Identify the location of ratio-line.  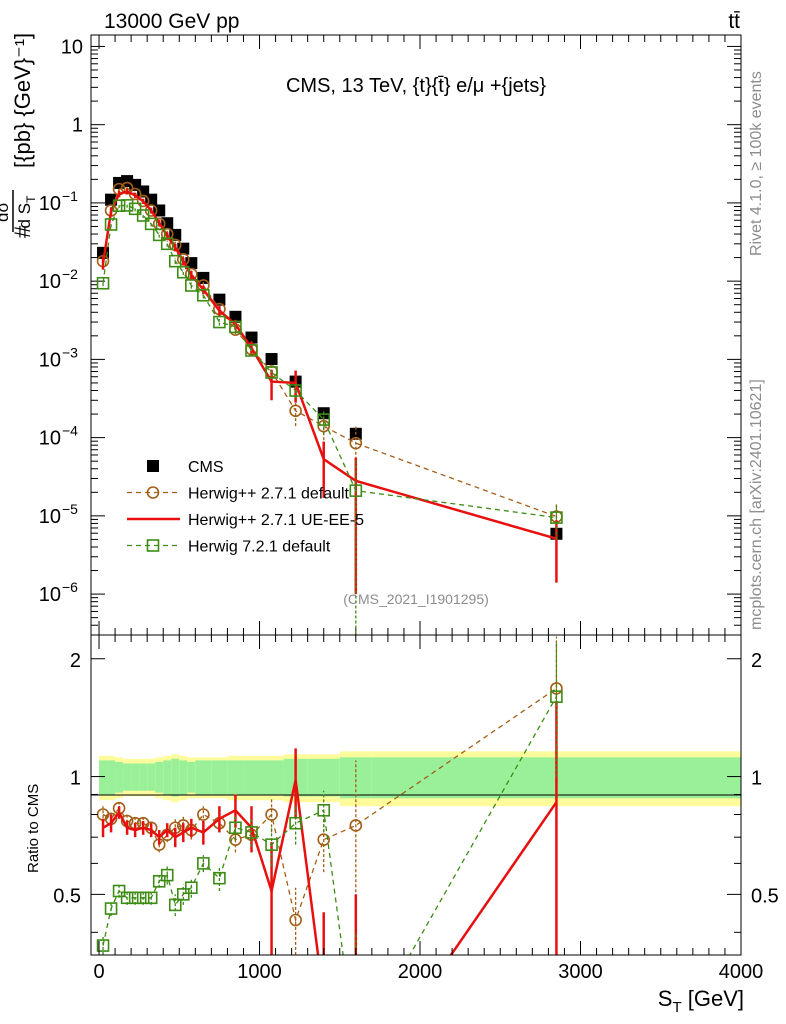
(329, 825).